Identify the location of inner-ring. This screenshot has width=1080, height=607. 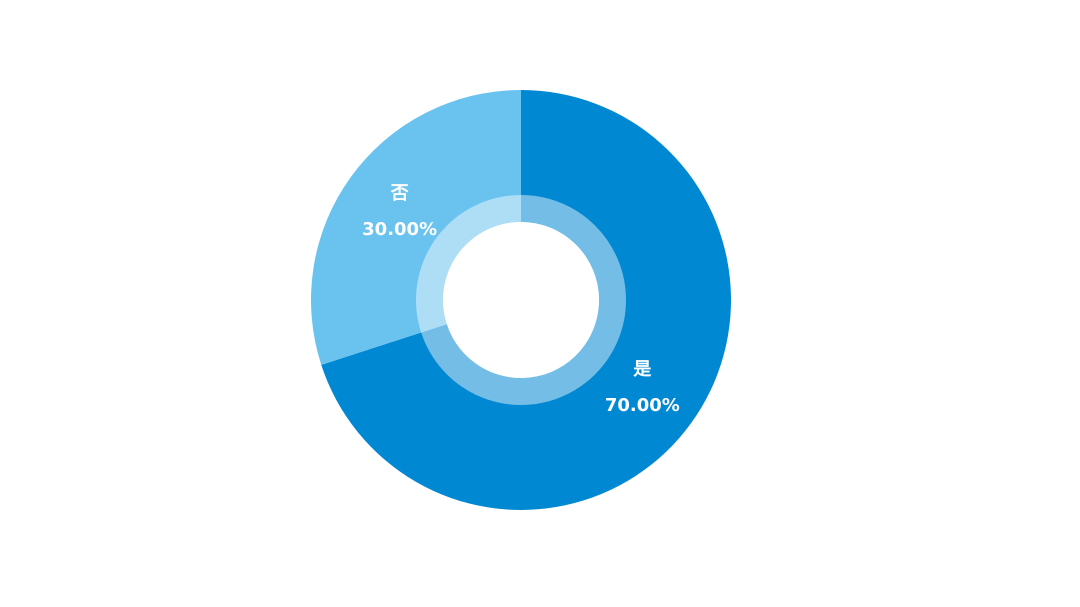
(521, 300).